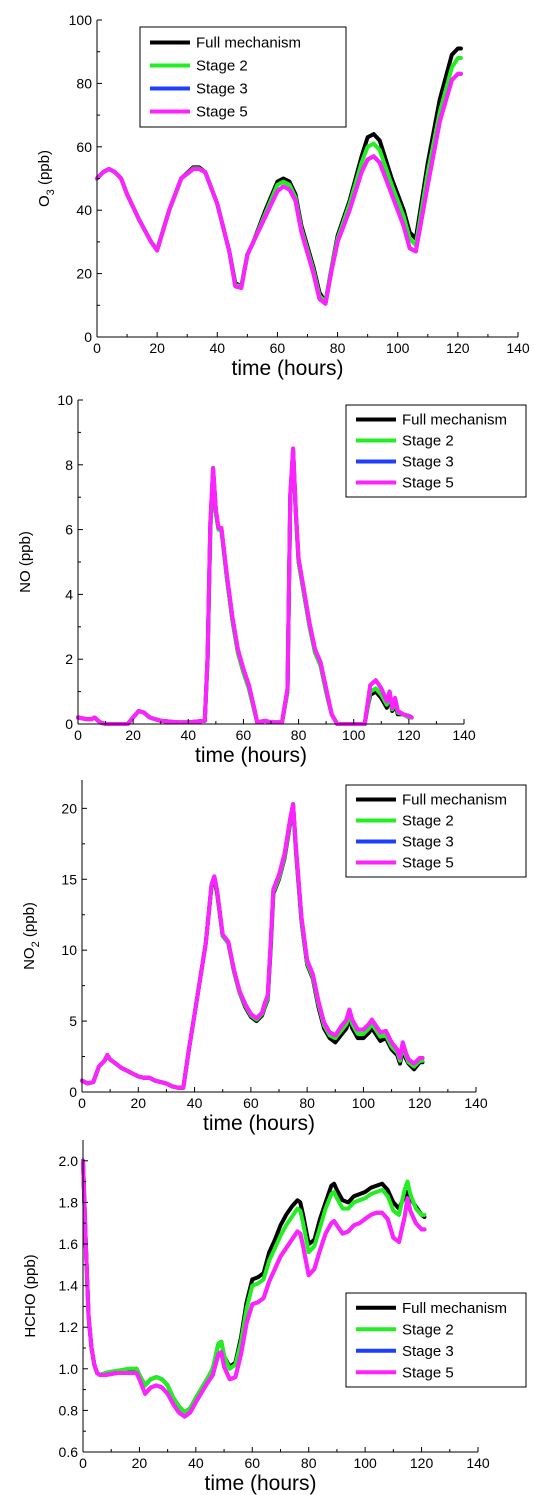 The image size is (534, 1495). Describe the element at coordinates (69, 1369) in the screenshot. I see `y-tick-label: 1.0` at that location.